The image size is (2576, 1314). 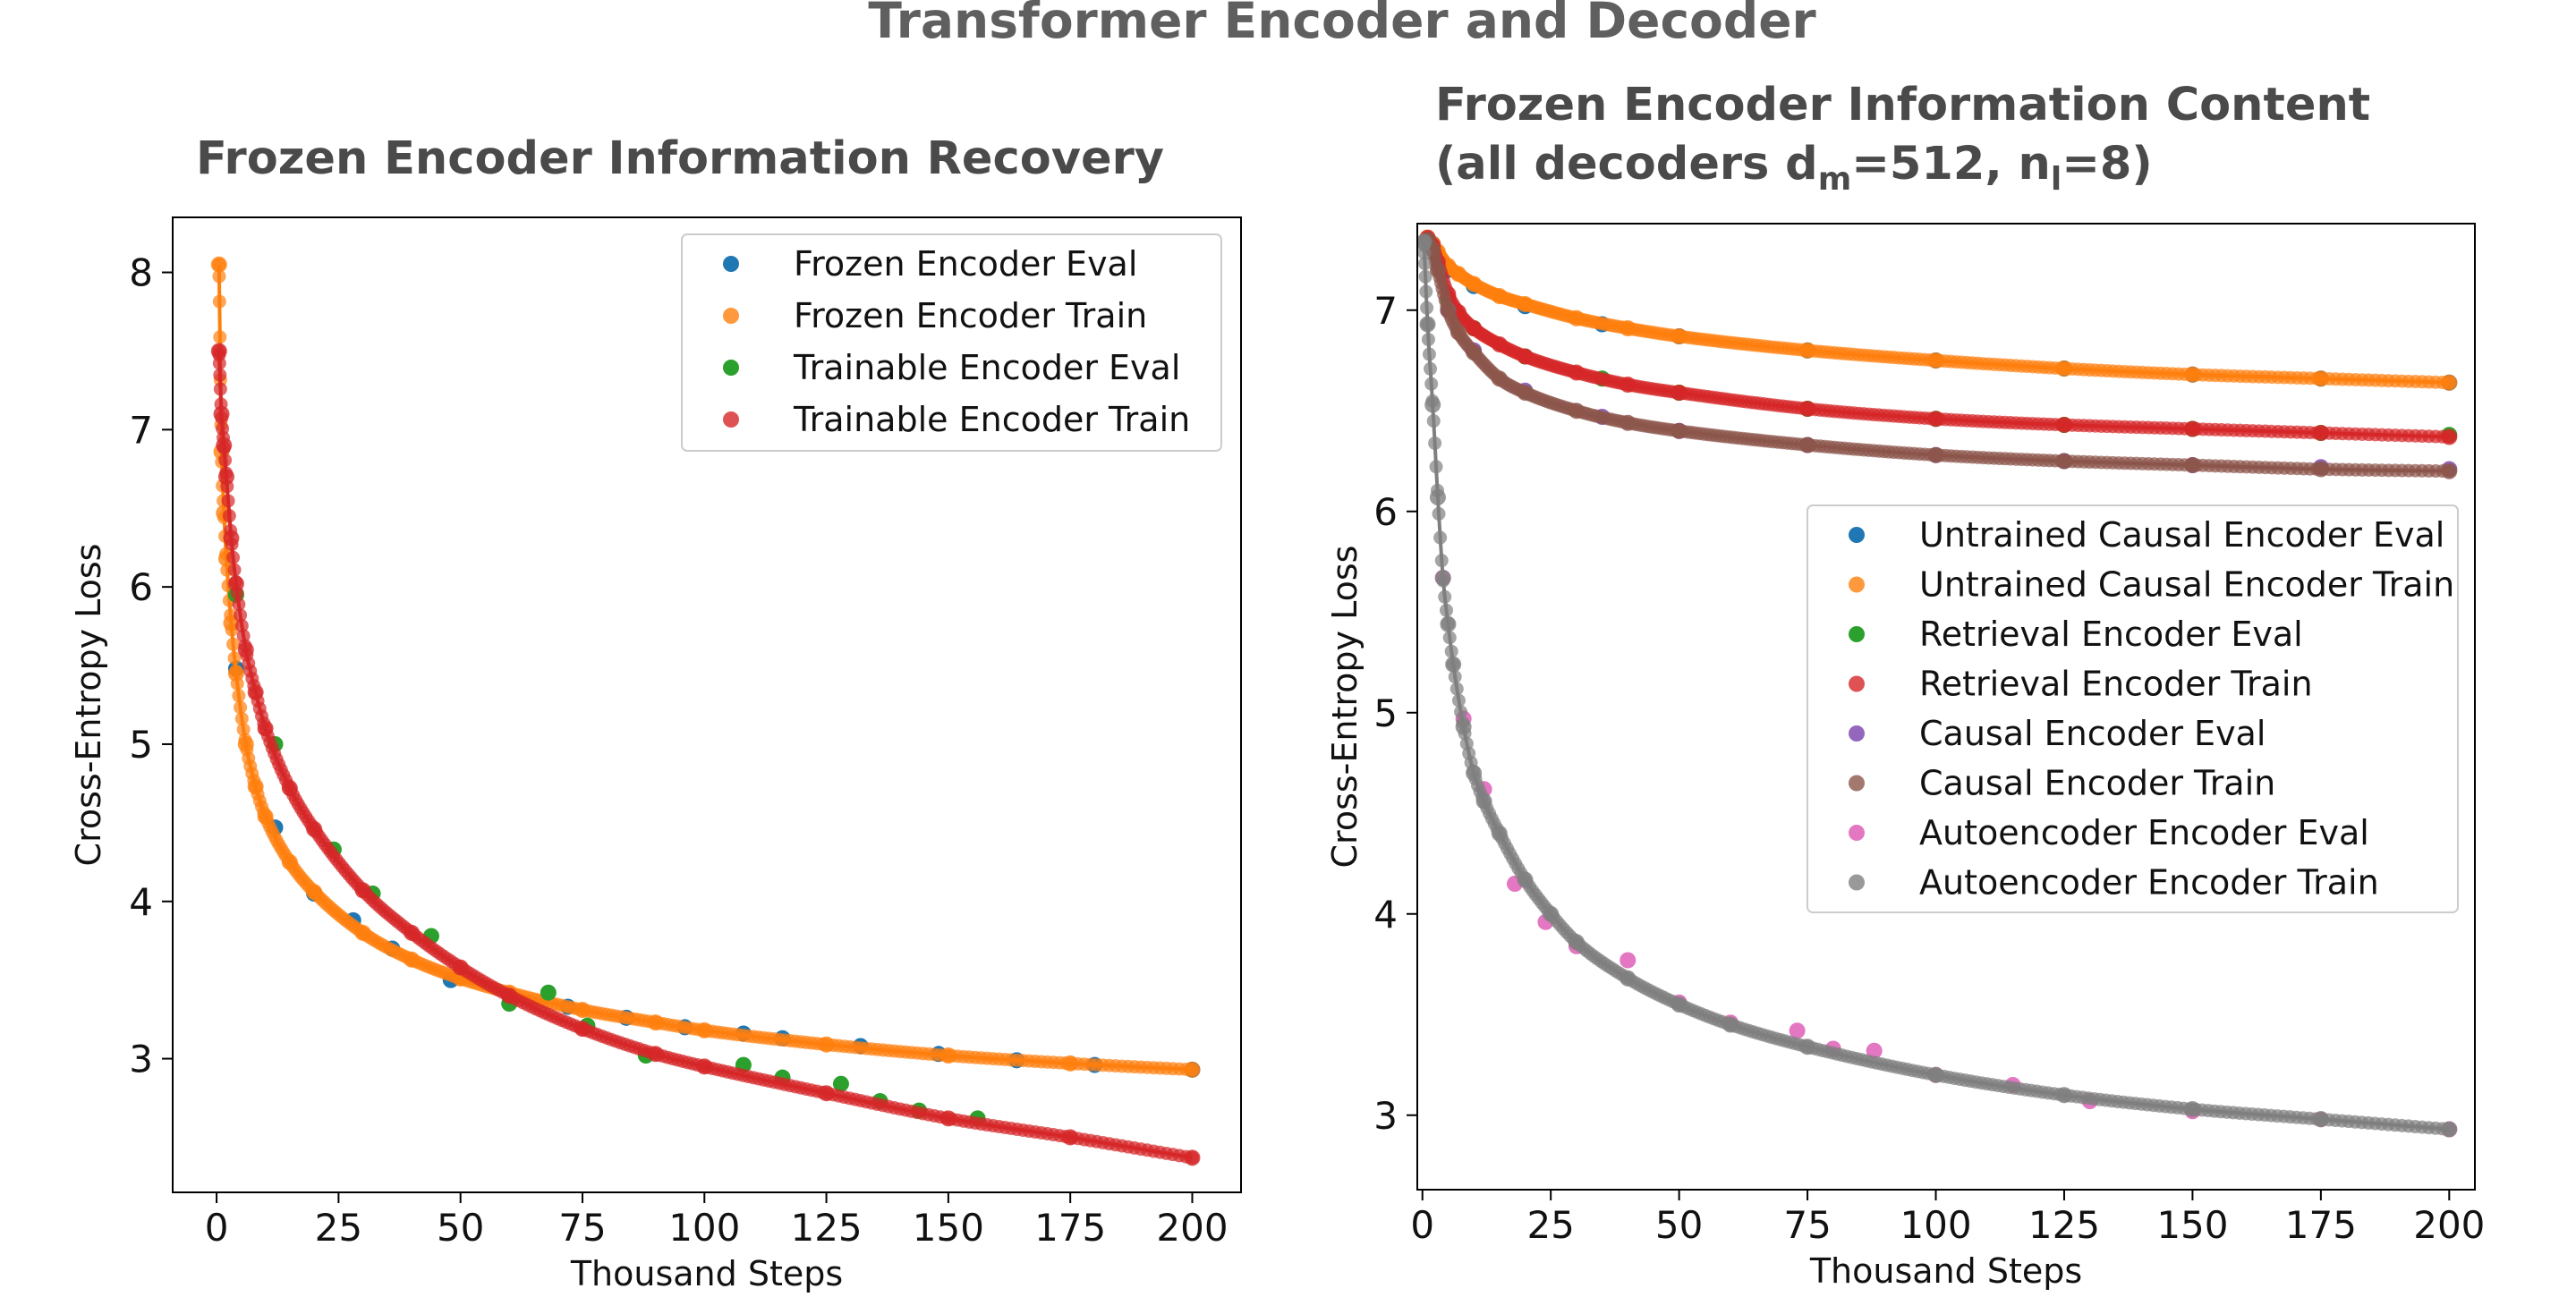 What do you see at coordinates (338, 1228) in the screenshot?
I see `x-tick-label: 25` at bounding box center [338, 1228].